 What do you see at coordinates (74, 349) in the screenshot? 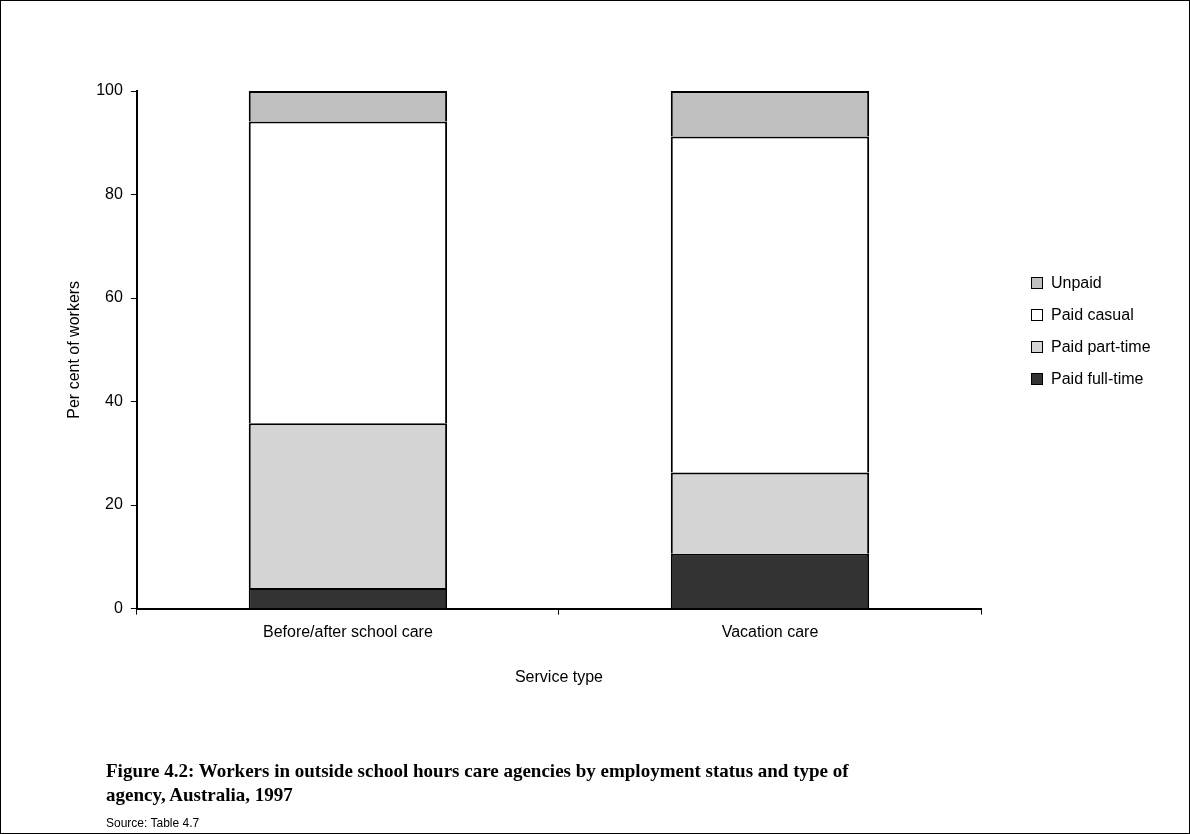
I see `y-axis-title: Per cent of workers` at bounding box center [74, 349].